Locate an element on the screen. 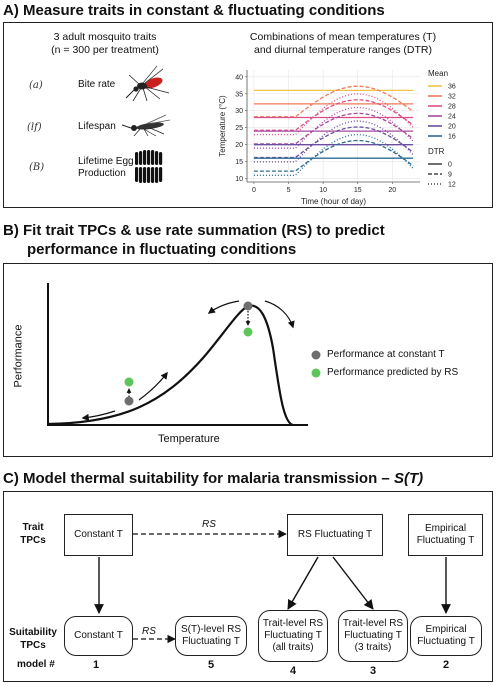  row-label-suit-line-2: TPCs is located at coordinates (33, 645).